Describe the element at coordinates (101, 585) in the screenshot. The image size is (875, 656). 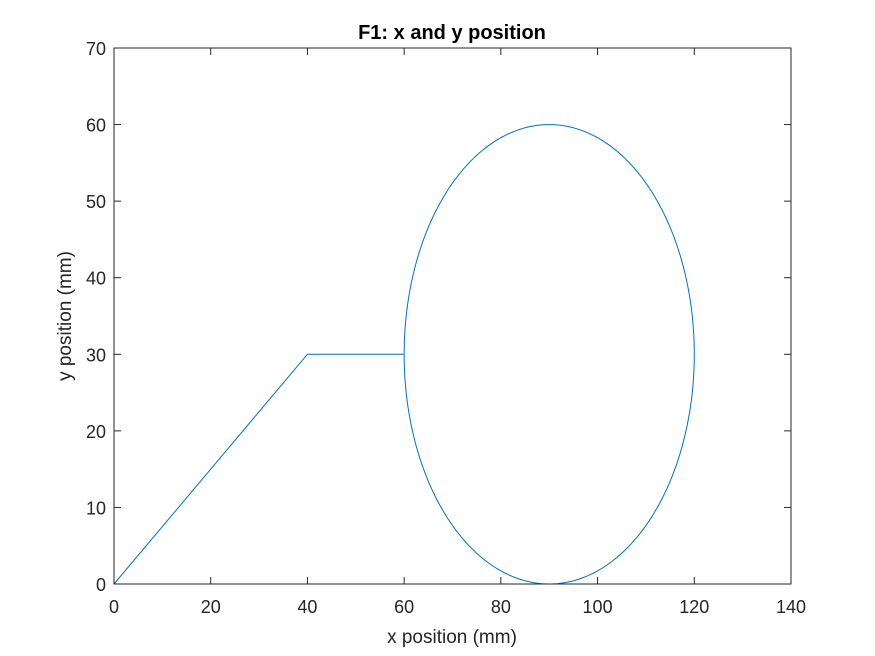
I see `y-tick-label: 0` at that location.